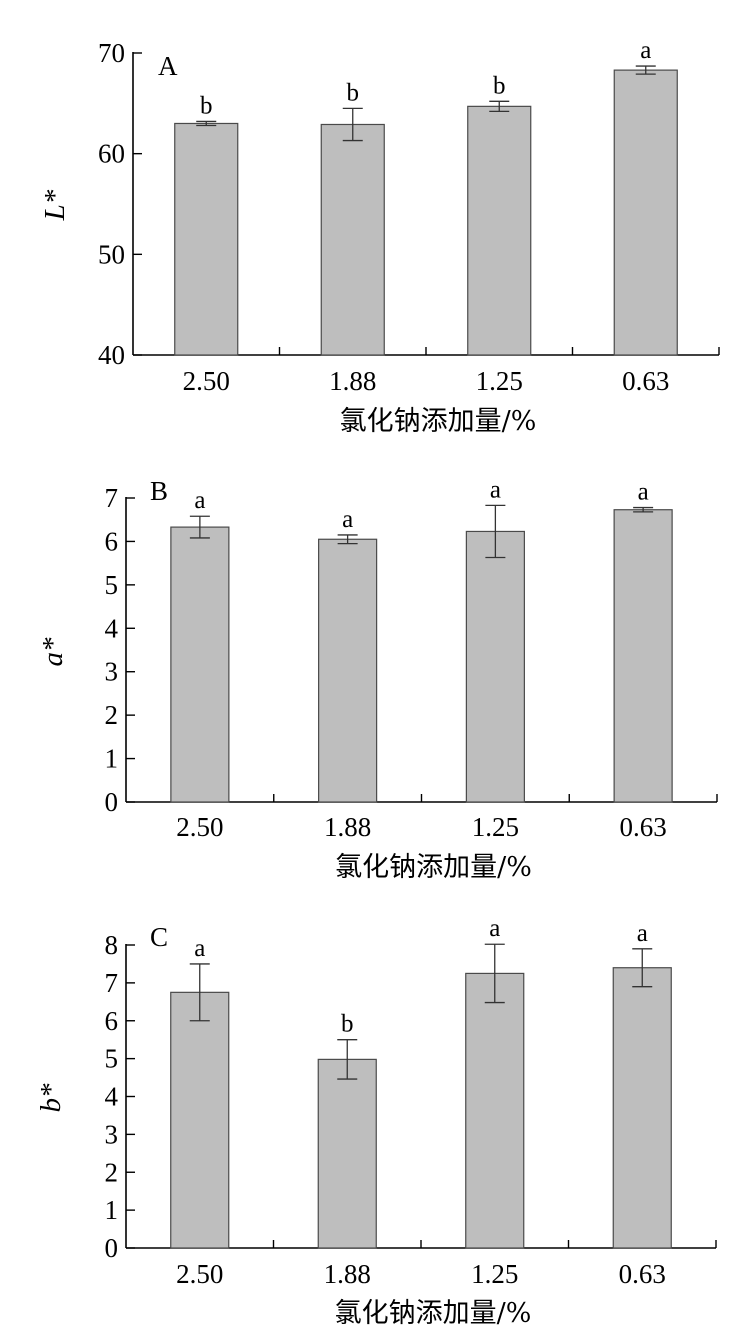 The image size is (739, 1342). I want to click on y-tick-label: 8, so click(112, 945).